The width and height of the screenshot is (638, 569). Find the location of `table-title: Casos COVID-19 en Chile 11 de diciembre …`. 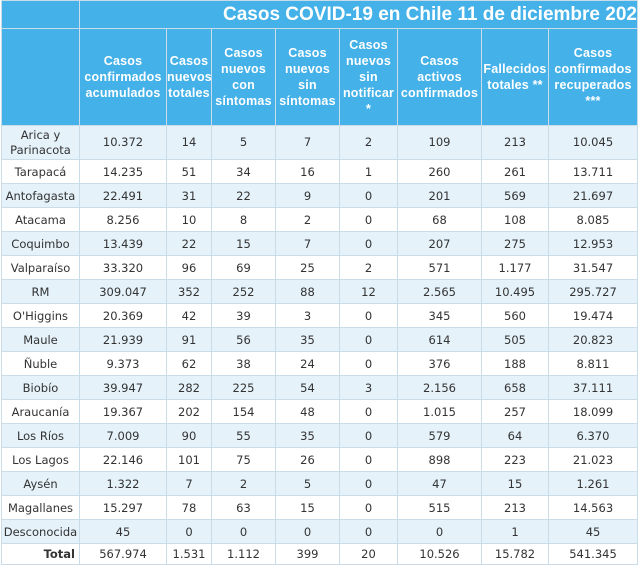

table-title: Casos COVID-19 en Chile 11 de diciembre … is located at coordinates (358, 14).